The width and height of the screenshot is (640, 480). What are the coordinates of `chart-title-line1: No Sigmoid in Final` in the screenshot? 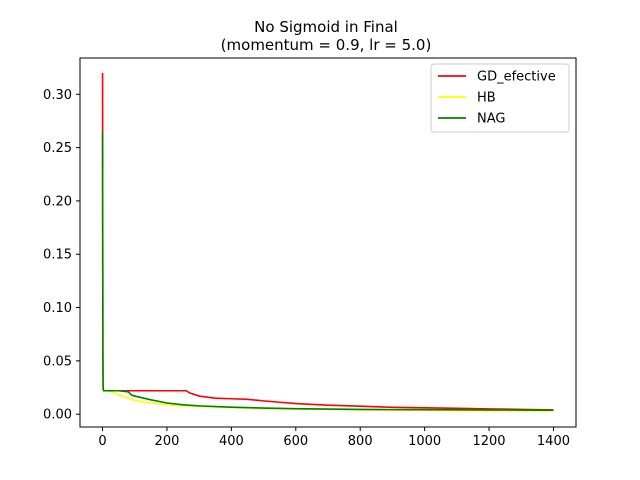 It's located at (326, 27).